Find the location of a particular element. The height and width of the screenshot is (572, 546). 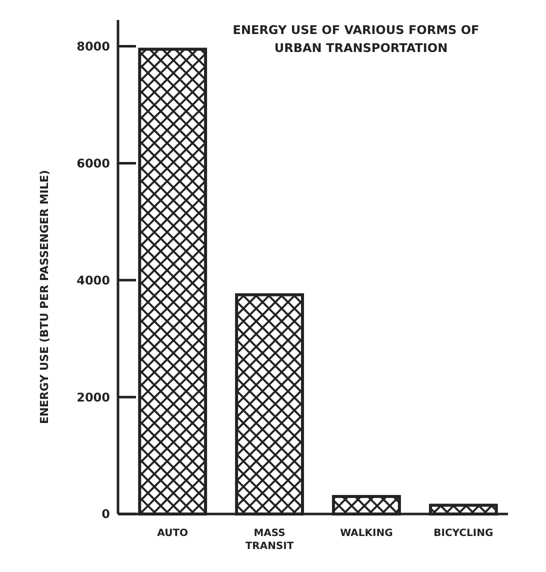

y-axis-title: ENERGY USE (BTU PER PASSENGER MILE) is located at coordinates (44, 297).